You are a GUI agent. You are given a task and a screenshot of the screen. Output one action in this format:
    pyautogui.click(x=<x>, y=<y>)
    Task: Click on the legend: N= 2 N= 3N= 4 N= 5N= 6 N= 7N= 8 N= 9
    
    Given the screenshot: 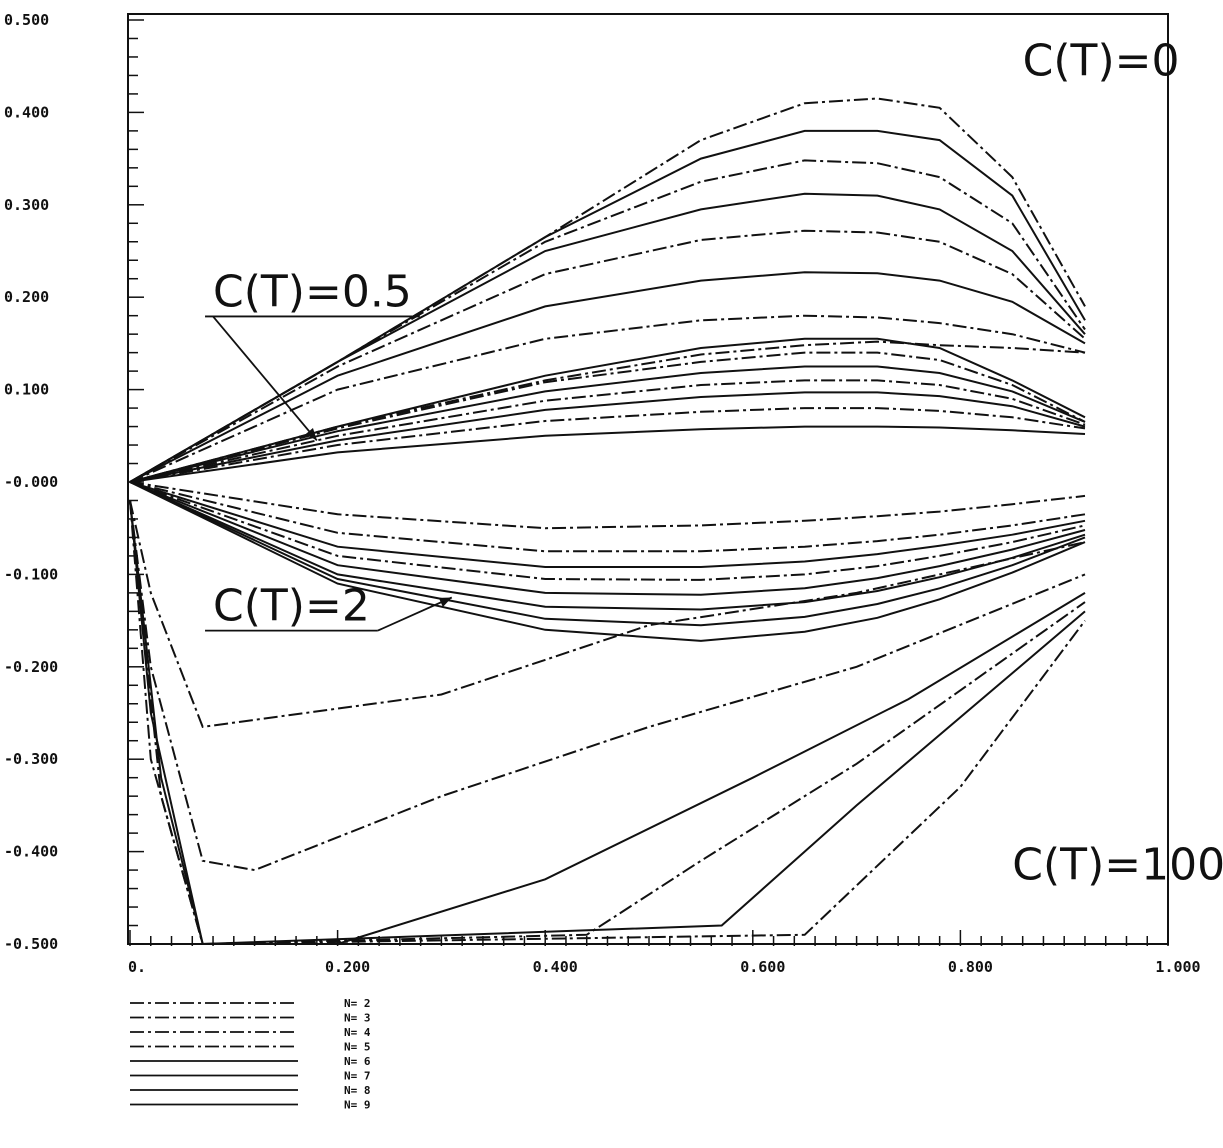 What is the action you would take?
    pyautogui.click(x=250, y=1054)
    